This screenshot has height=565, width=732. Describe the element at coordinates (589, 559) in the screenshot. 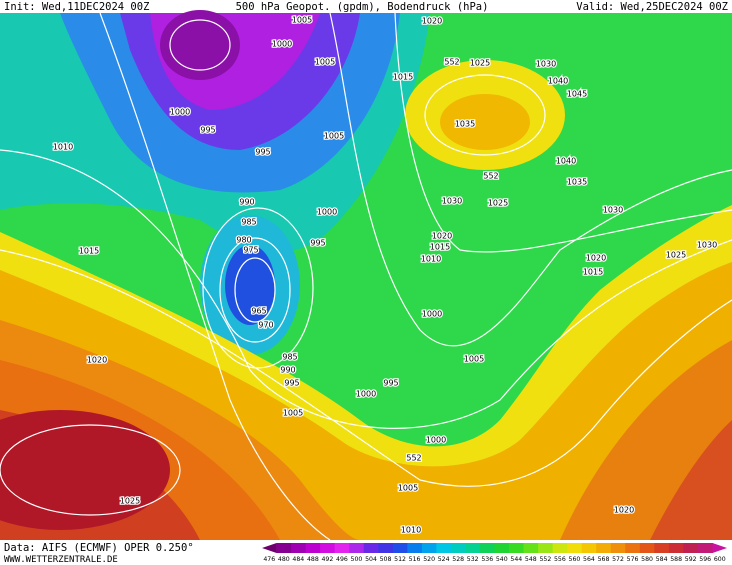

I see `colorbar-label: 564` at that location.